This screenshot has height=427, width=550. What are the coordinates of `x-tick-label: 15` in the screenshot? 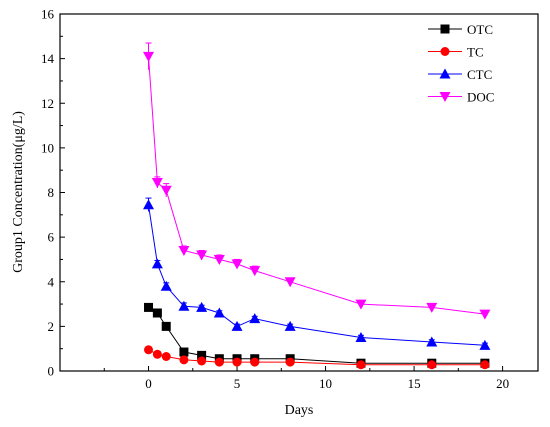 It's located at (414, 383).